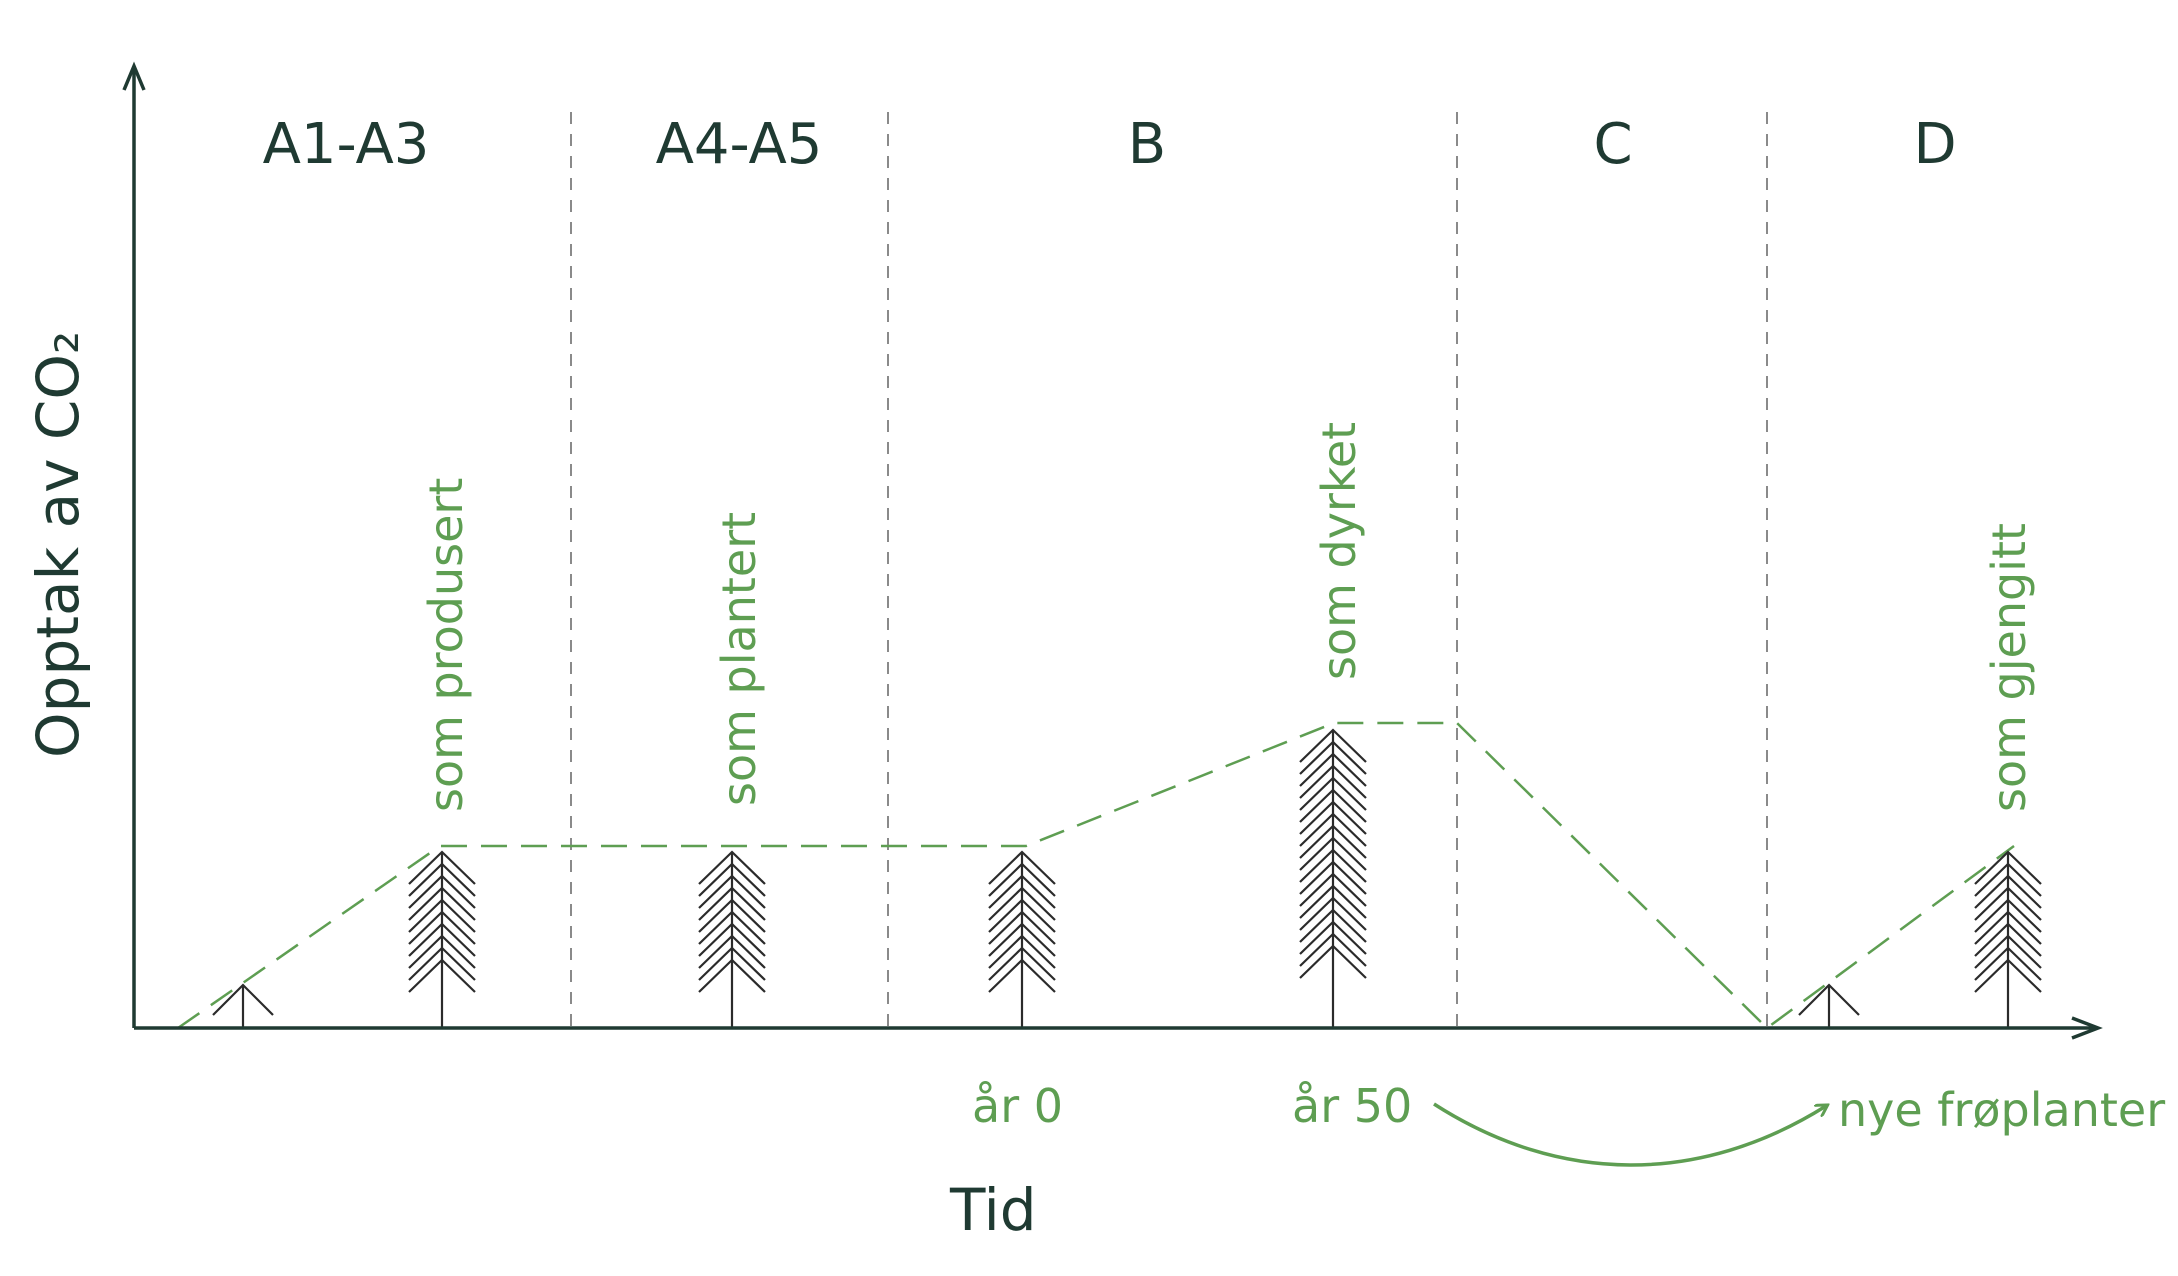 The image size is (2178, 1276). What do you see at coordinates (1110, 144) in the screenshot?
I see `phase-labels: A1-A3 A4-A5 B C D` at bounding box center [1110, 144].